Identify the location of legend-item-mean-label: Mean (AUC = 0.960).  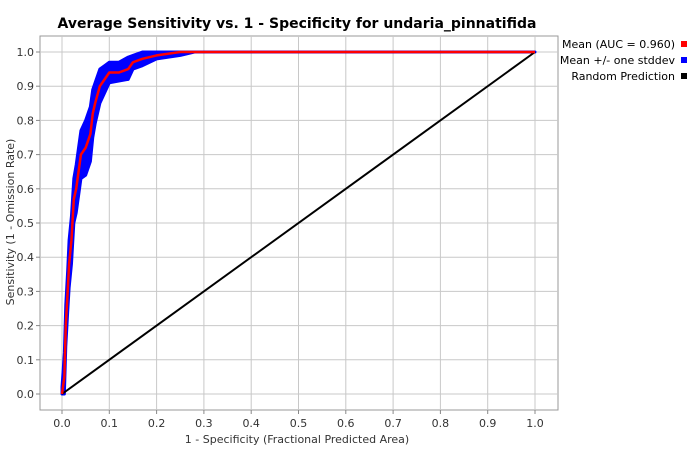
(618, 44).